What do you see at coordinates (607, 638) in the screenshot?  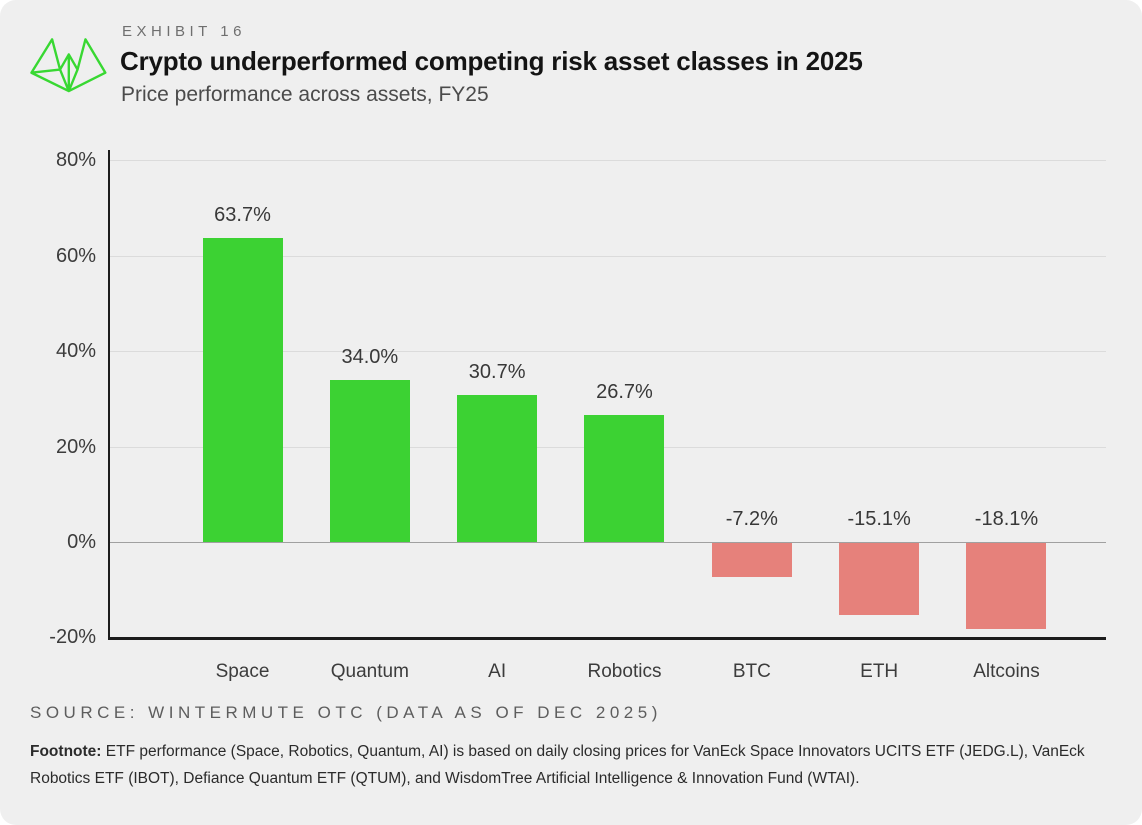 I see `x-axis-line` at bounding box center [607, 638].